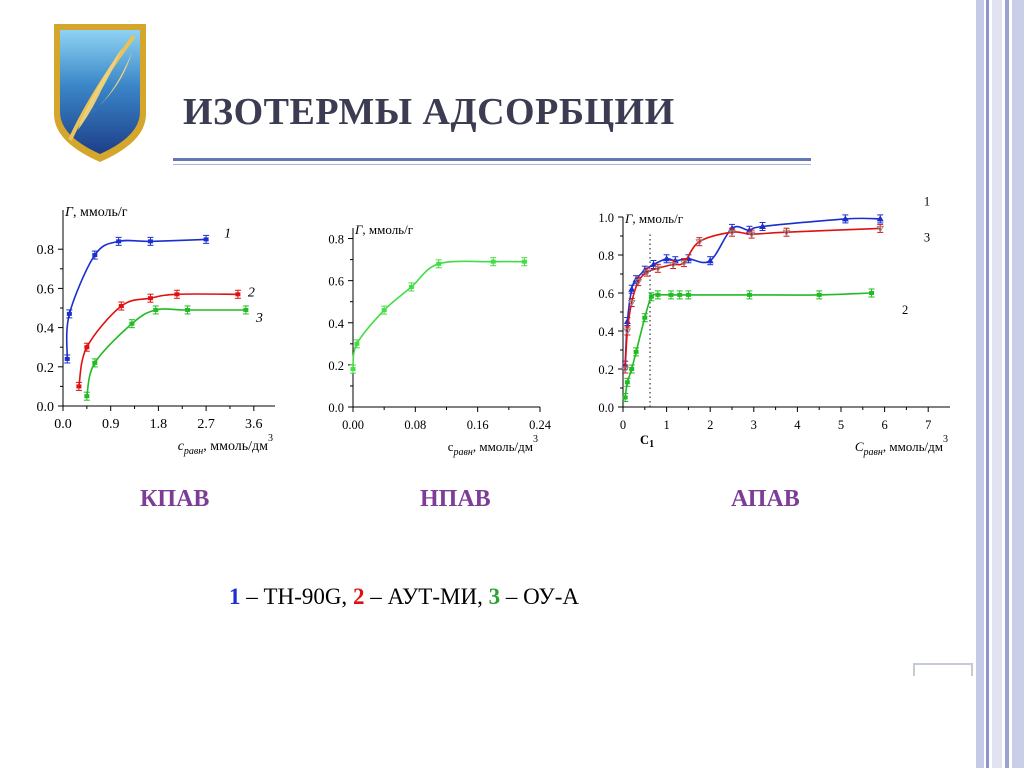 This screenshot has height=768, width=1024. I want to click on x-tick-label: 0, so click(623, 425).